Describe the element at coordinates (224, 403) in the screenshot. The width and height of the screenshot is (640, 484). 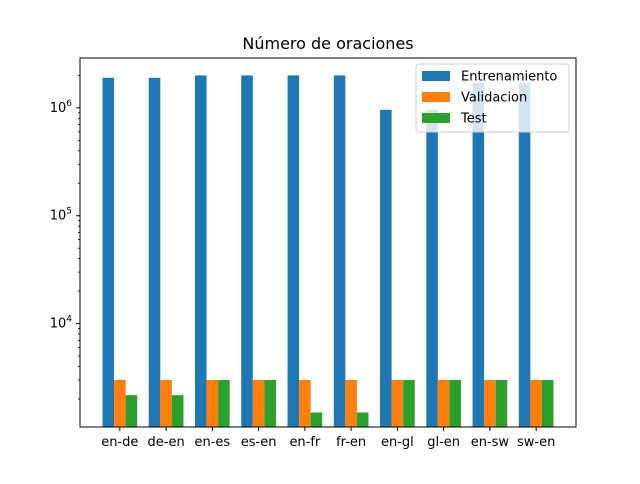
I see `bar-test-en-es` at that location.